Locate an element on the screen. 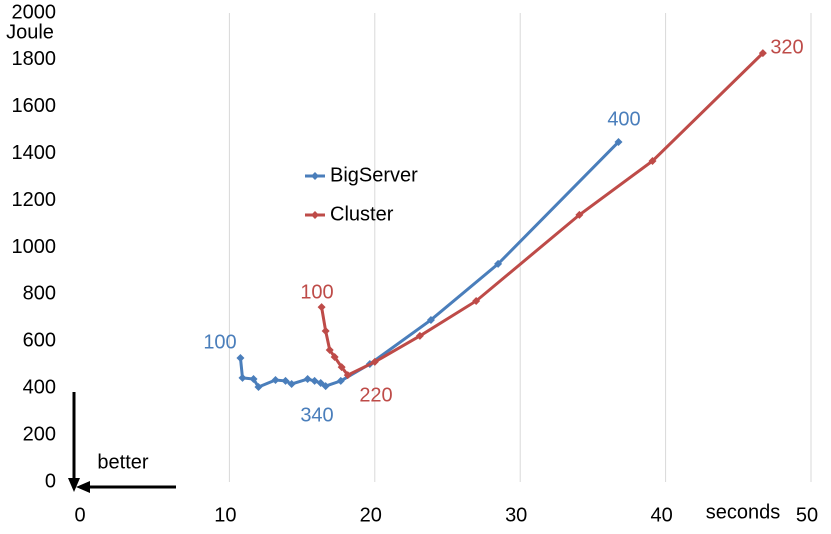 This screenshot has width=831, height=534. x-tick-label: 40 is located at coordinates (661, 515).